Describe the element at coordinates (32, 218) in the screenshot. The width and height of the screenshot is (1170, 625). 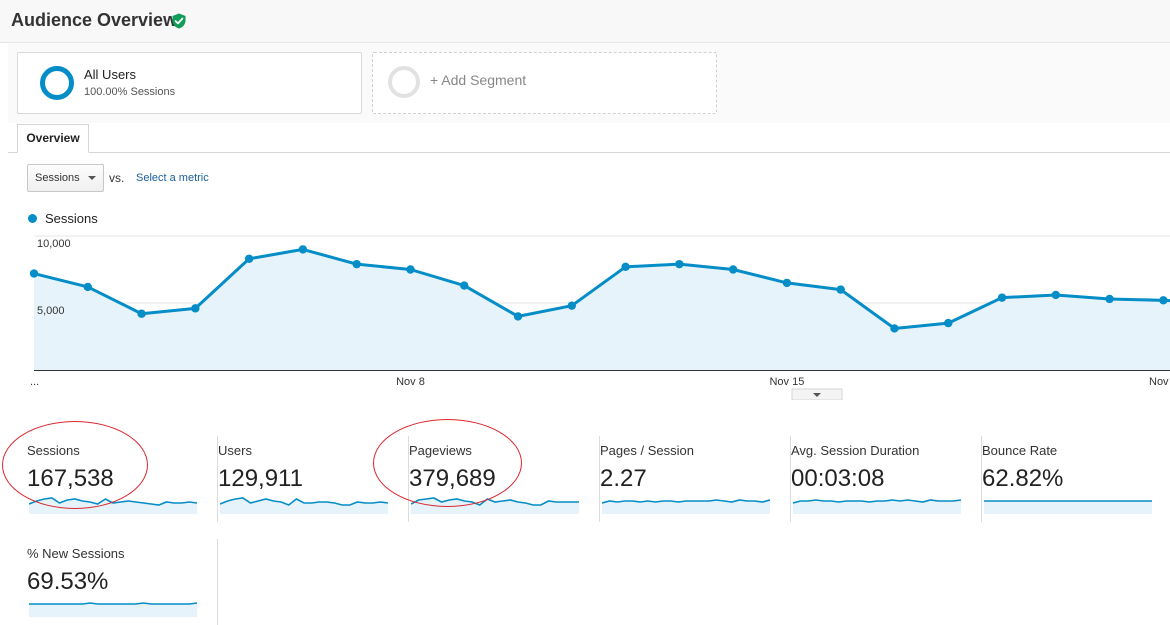
I see `legend-dot-icon` at that location.